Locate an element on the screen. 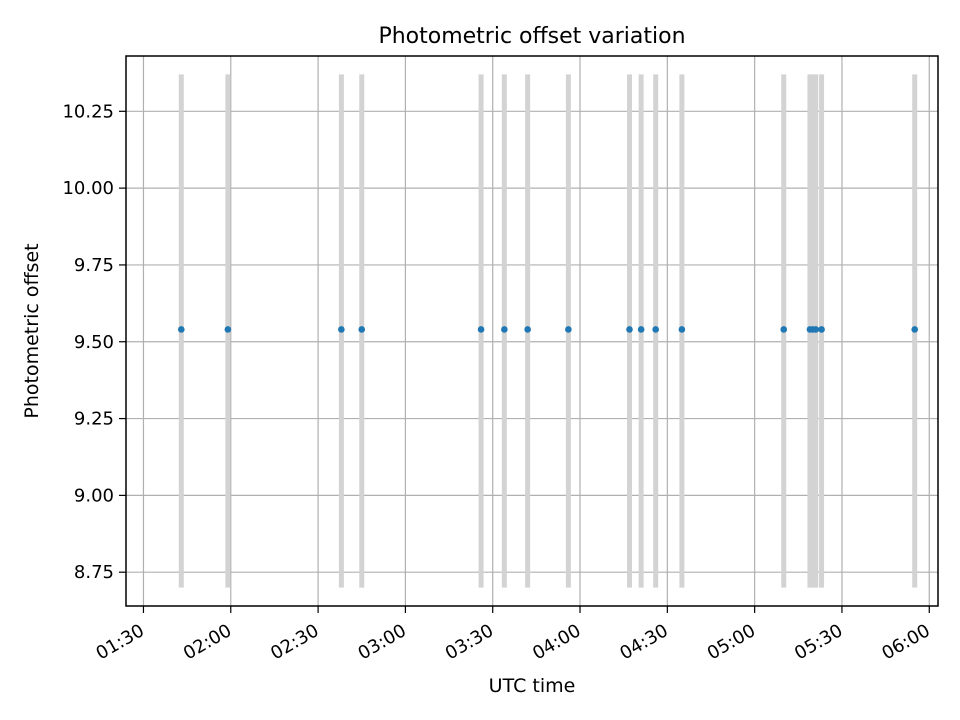  y-tick-label: 9.00 is located at coordinates (94, 495).